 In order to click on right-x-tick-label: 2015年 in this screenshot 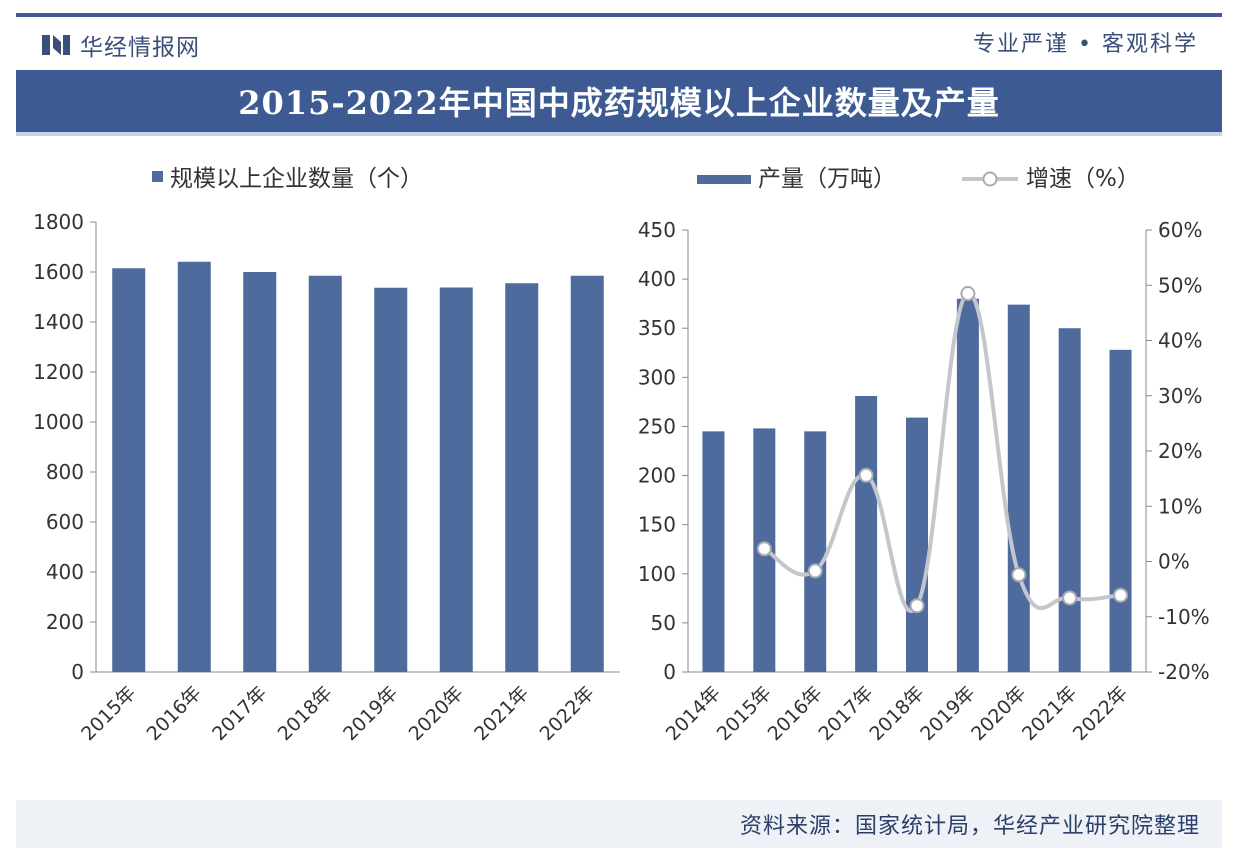, I will do `click(744, 713)`.